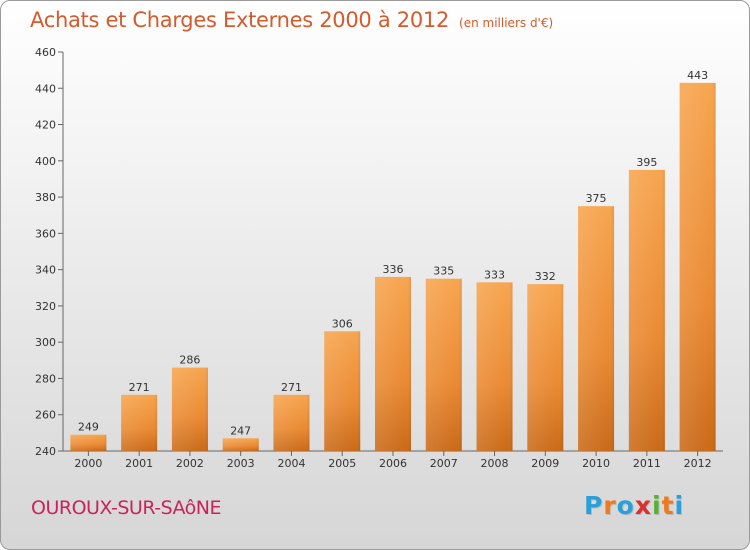 The width and height of the screenshot is (750, 550). What do you see at coordinates (139, 463) in the screenshot?
I see `x-tick-label: 2001` at bounding box center [139, 463].